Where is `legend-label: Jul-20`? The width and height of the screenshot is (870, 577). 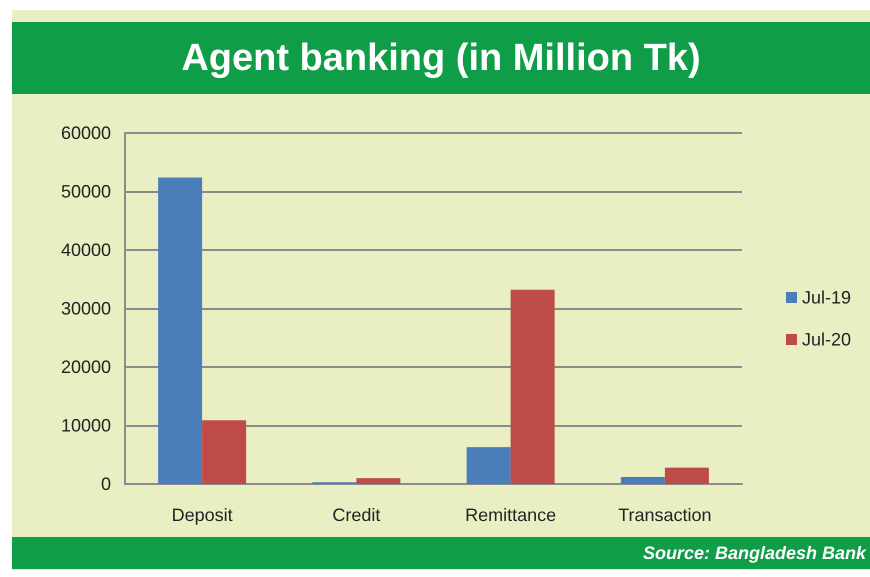 legend-label: Jul-20 is located at coordinates (827, 340).